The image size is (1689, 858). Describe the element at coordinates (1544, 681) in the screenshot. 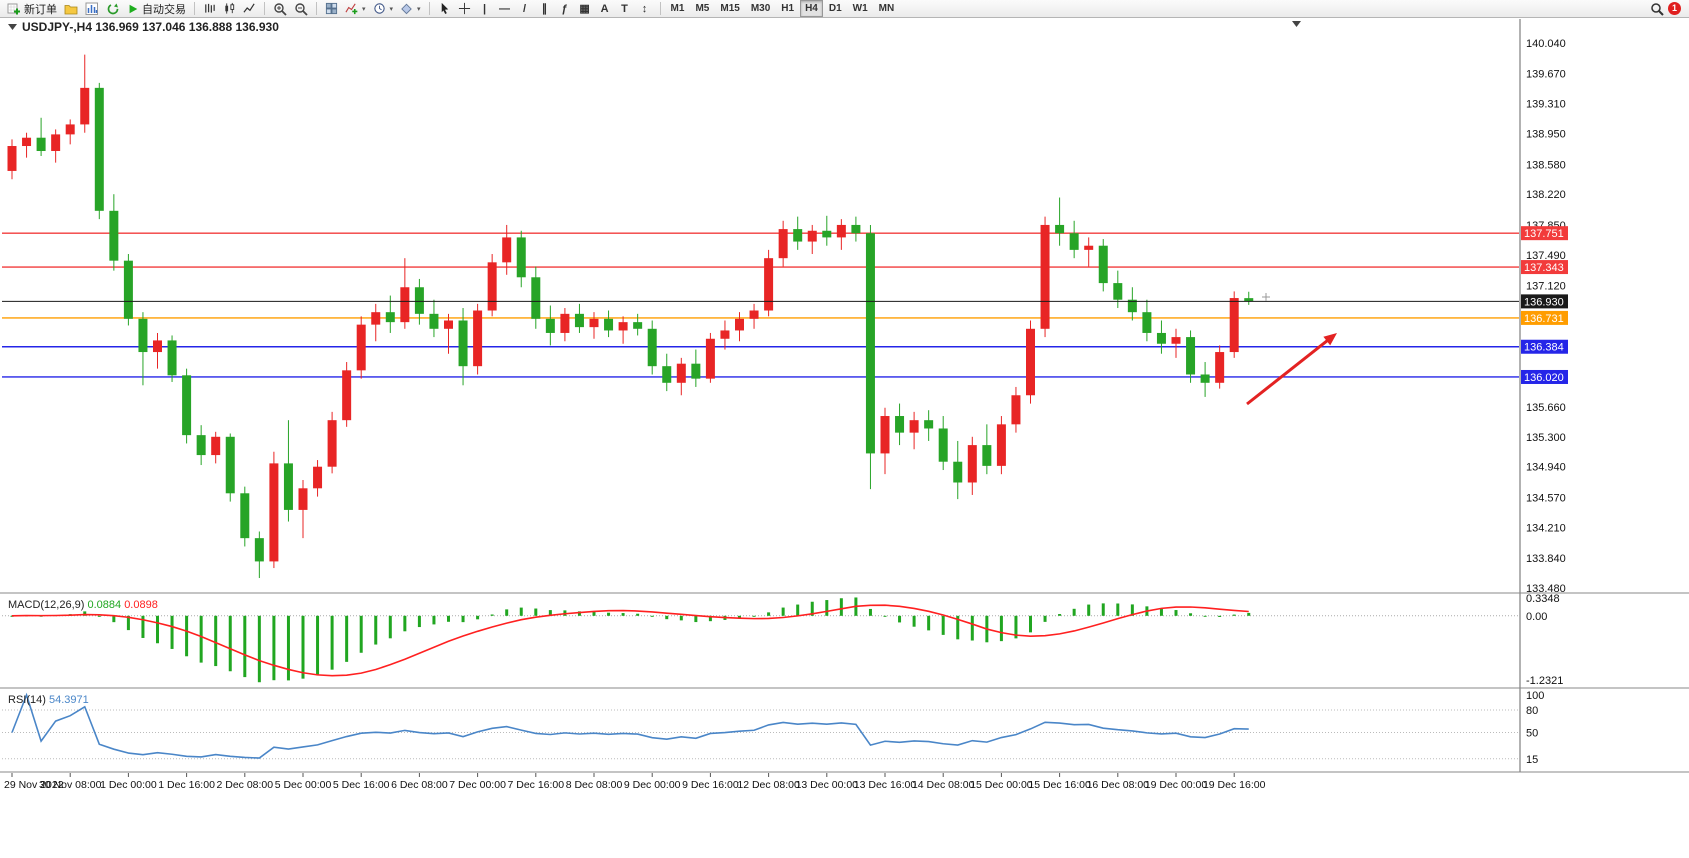

I see `svg-text: -1.2321` at that location.